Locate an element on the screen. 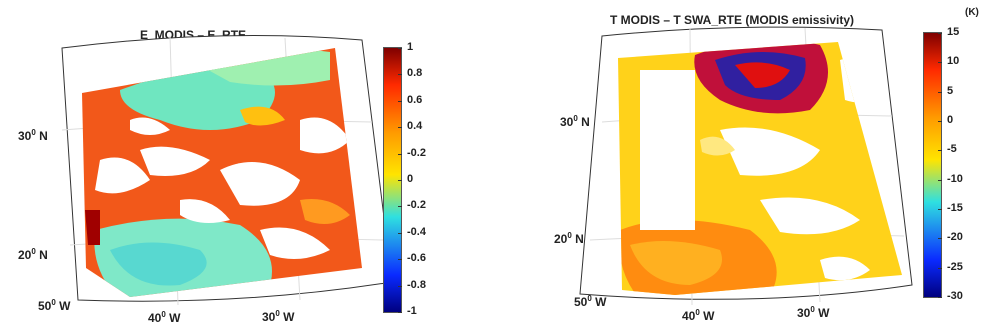 Image resolution: width=985 pixels, height=329 pixels. left-lat-label-20: 200 N is located at coordinates (33, 254).